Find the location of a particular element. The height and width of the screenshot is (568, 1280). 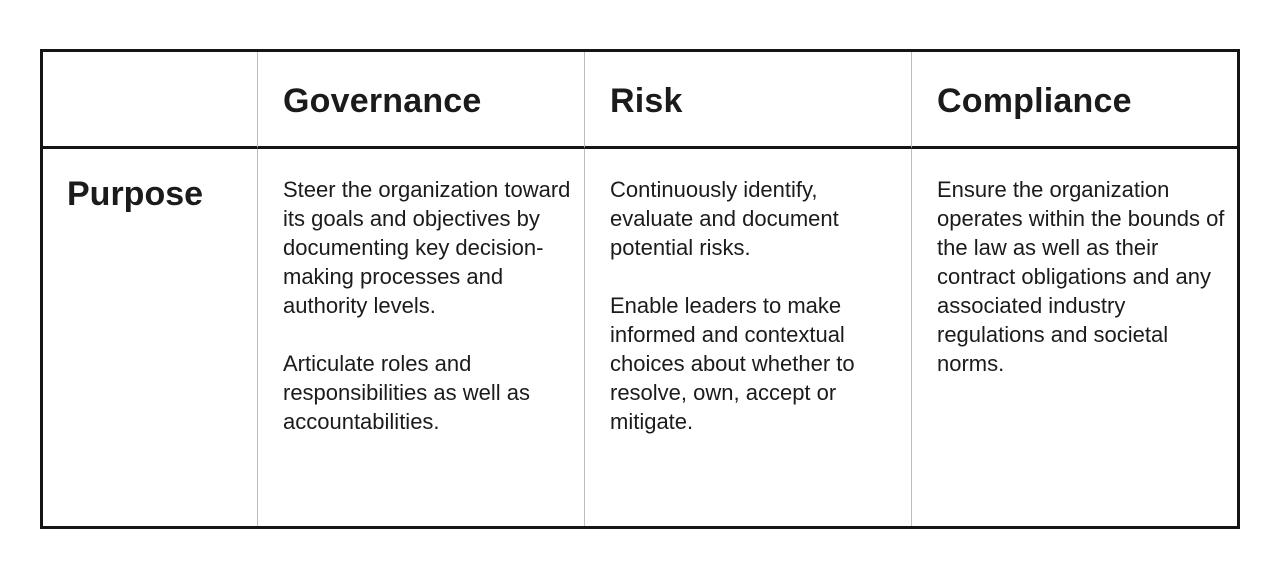

column-header-governance: Governance is located at coordinates (420, 100).